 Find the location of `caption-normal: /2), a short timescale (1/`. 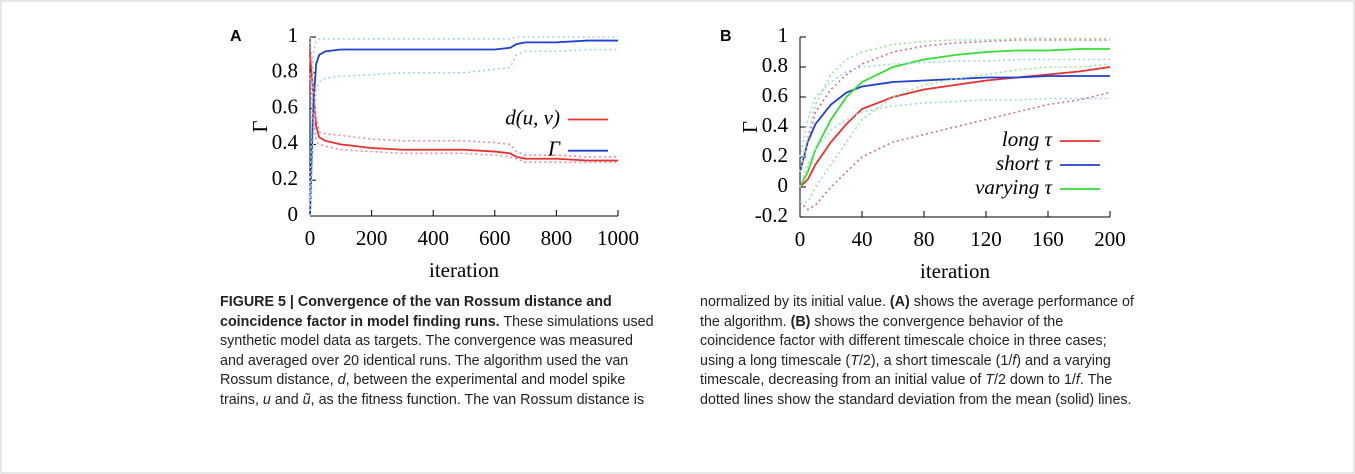

caption-normal: /2), a short timescale (1/ is located at coordinates (935, 360).